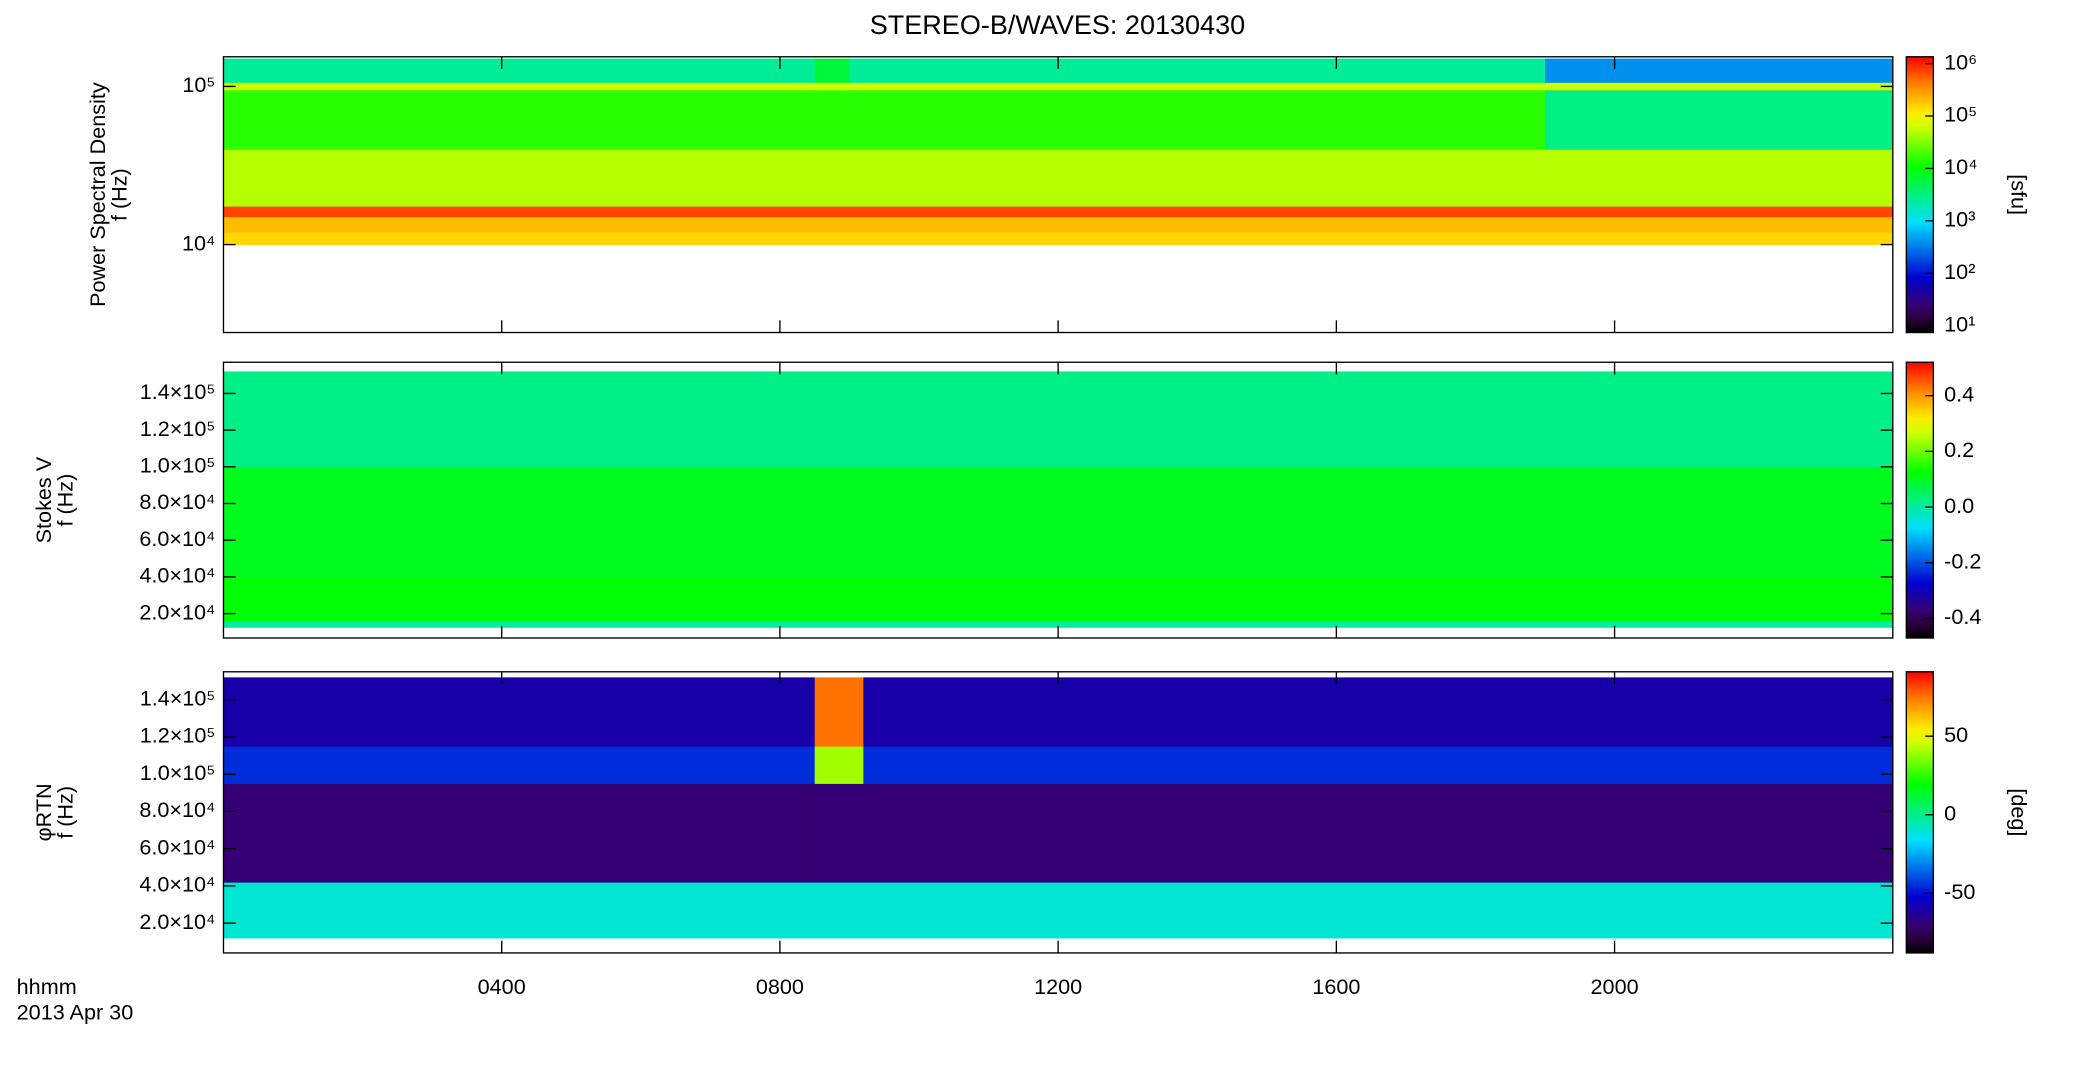 The image size is (2096, 1080). What do you see at coordinates (1959, 891) in the screenshot?
I see `colorbar-tick-label: -50` at bounding box center [1959, 891].